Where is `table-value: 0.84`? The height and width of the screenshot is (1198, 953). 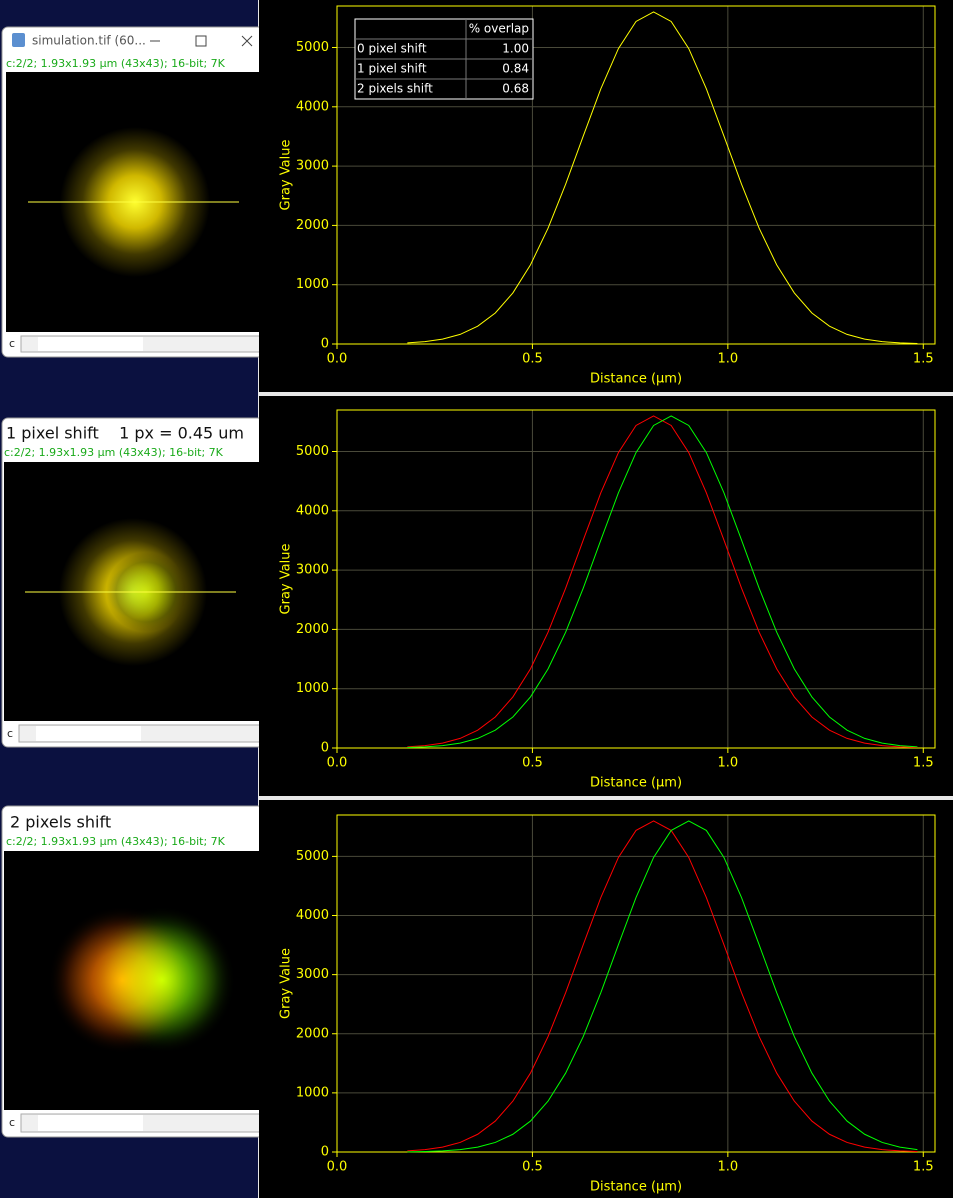
table-value: 0.84 is located at coordinates (515, 69).